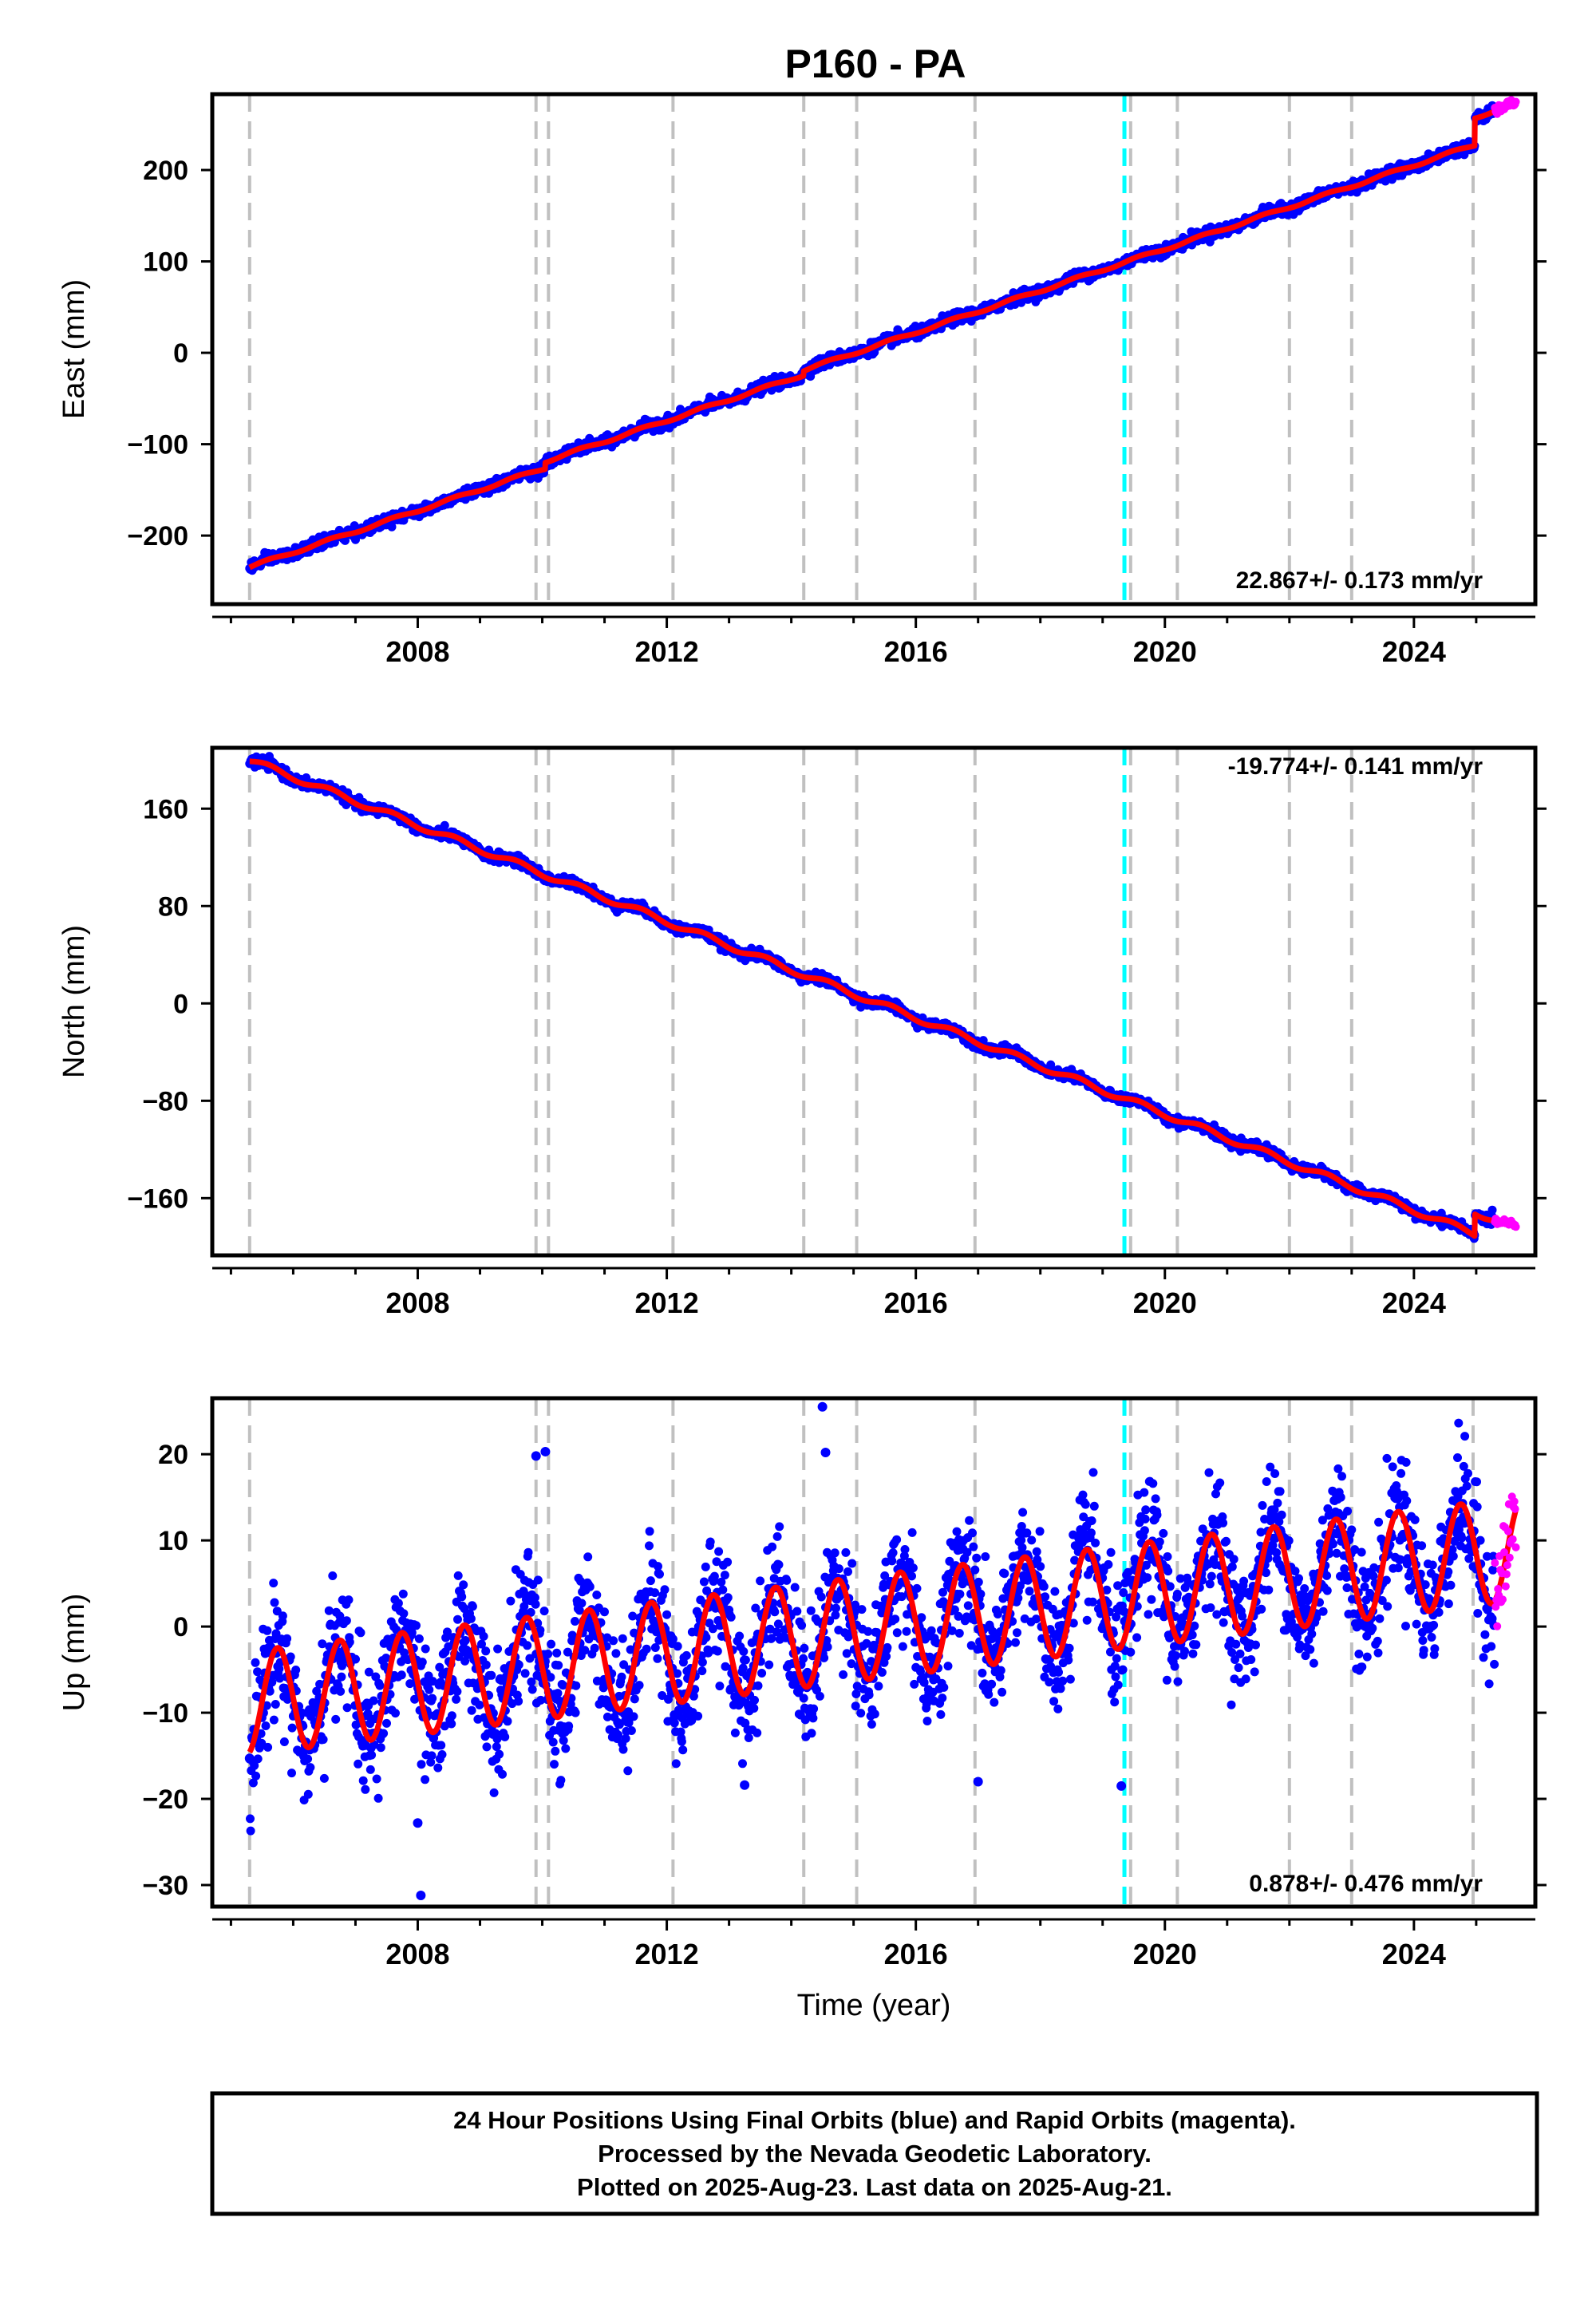 This screenshot has height=2316, width=1596. I want to click on model-fit-line, so click(883, 1628).